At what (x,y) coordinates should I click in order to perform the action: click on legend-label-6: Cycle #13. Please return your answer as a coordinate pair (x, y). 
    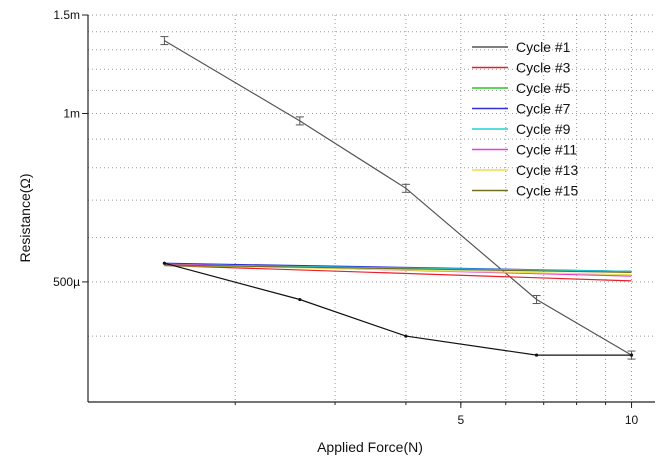
    Looking at the image, I should click on (547, 170).